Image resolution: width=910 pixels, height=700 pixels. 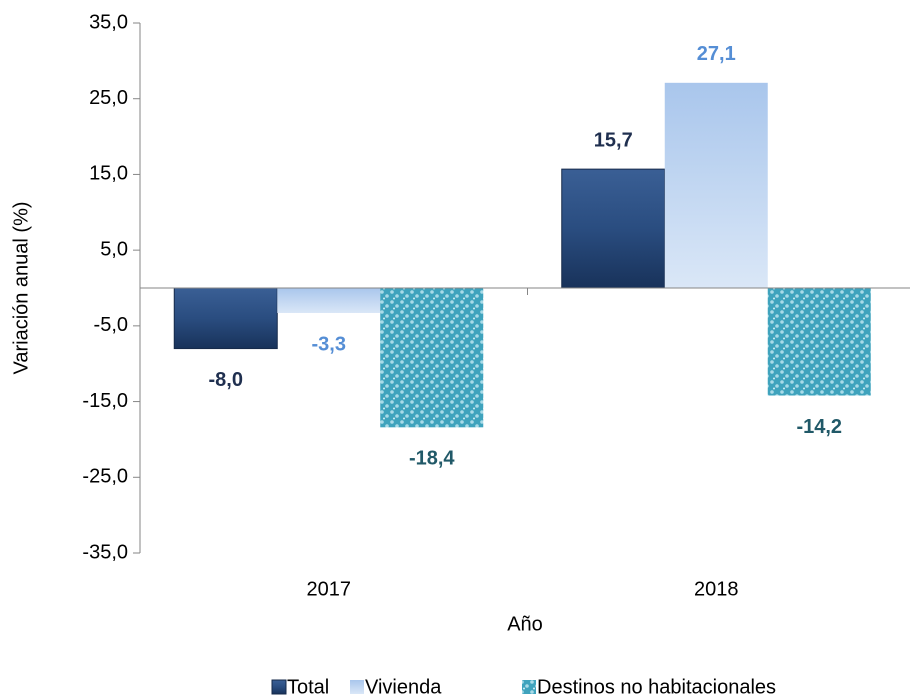 I want to click on legend-label: Destinos no habitacionales, so click(x=656, y=687).